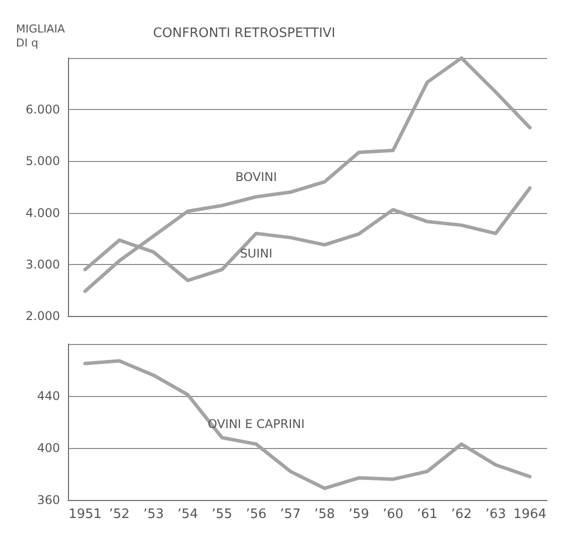 The width and height of the screenshot is (567, 546). I want to click on series-label: SUINI, so click(256, 253).